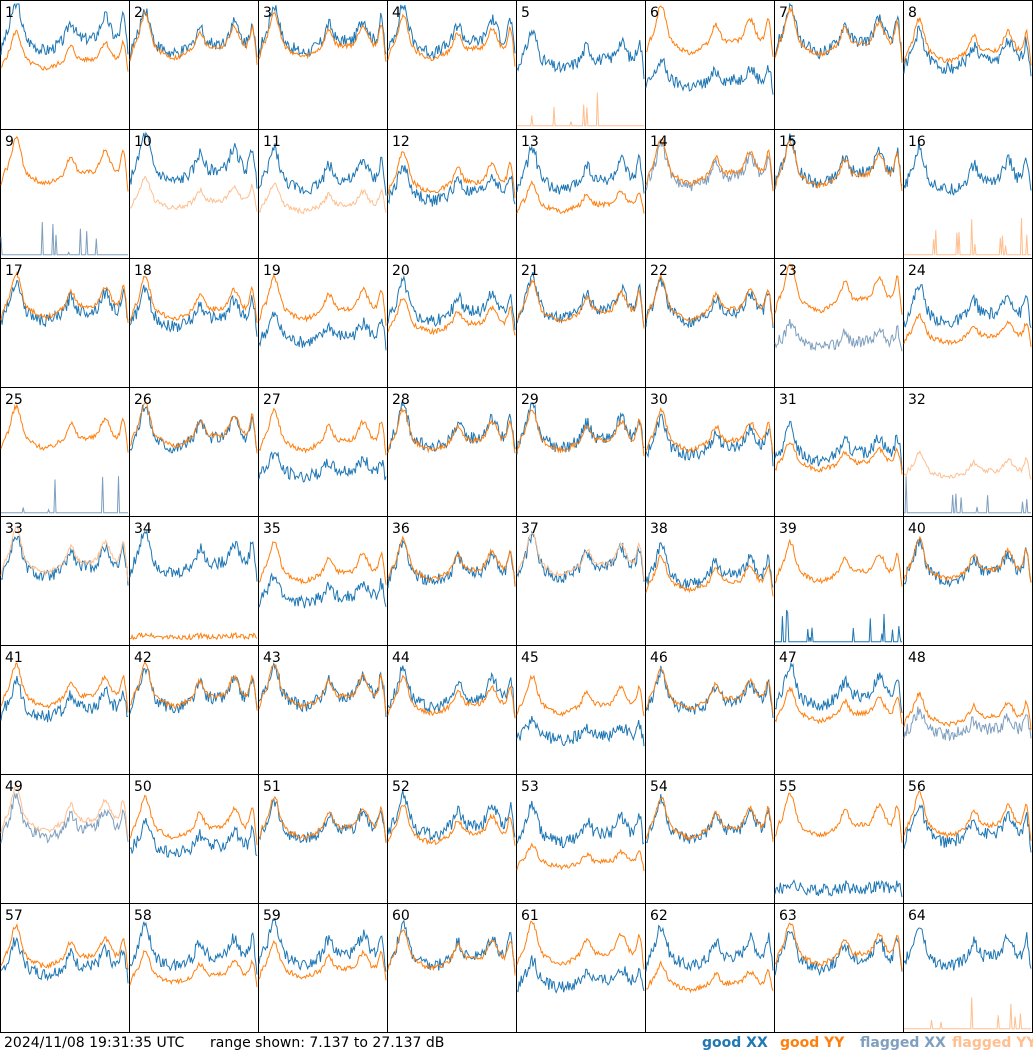 Image resolution: width=1033 pixels, height=1053 pixels. What do you see at coordinates (530, 916) in the screenshot?
I see `panel-label: 61` at bounding box center [530, 916].